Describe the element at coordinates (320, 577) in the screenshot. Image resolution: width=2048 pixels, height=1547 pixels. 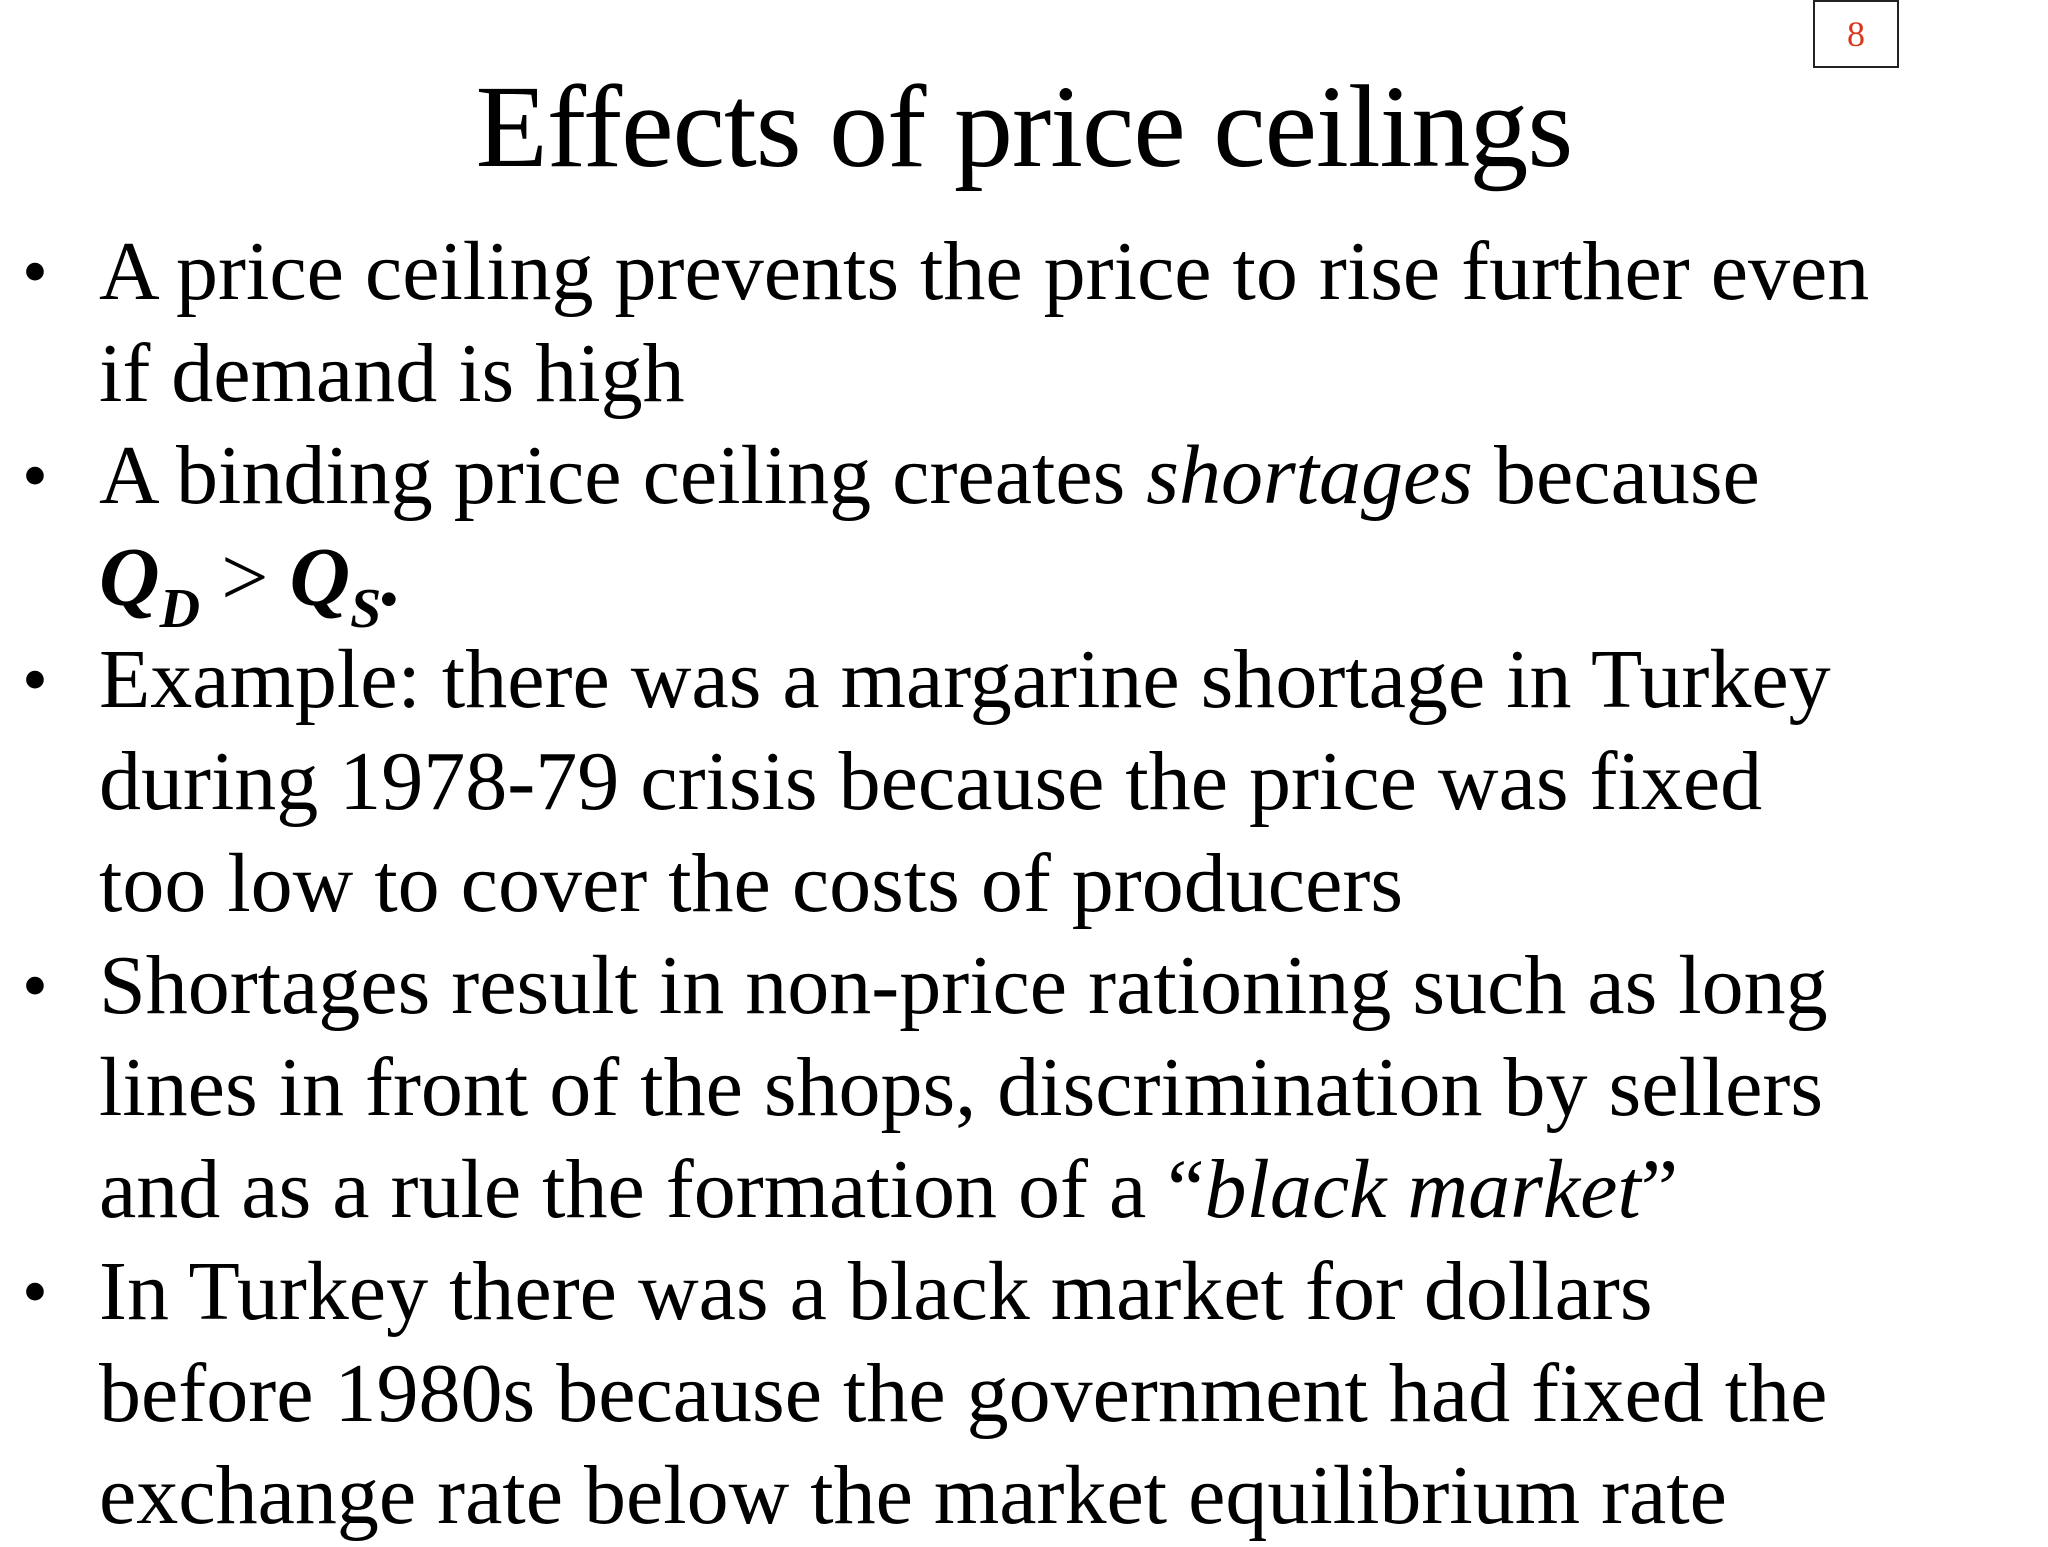
I see `formula-q-supply: Q` at that location.